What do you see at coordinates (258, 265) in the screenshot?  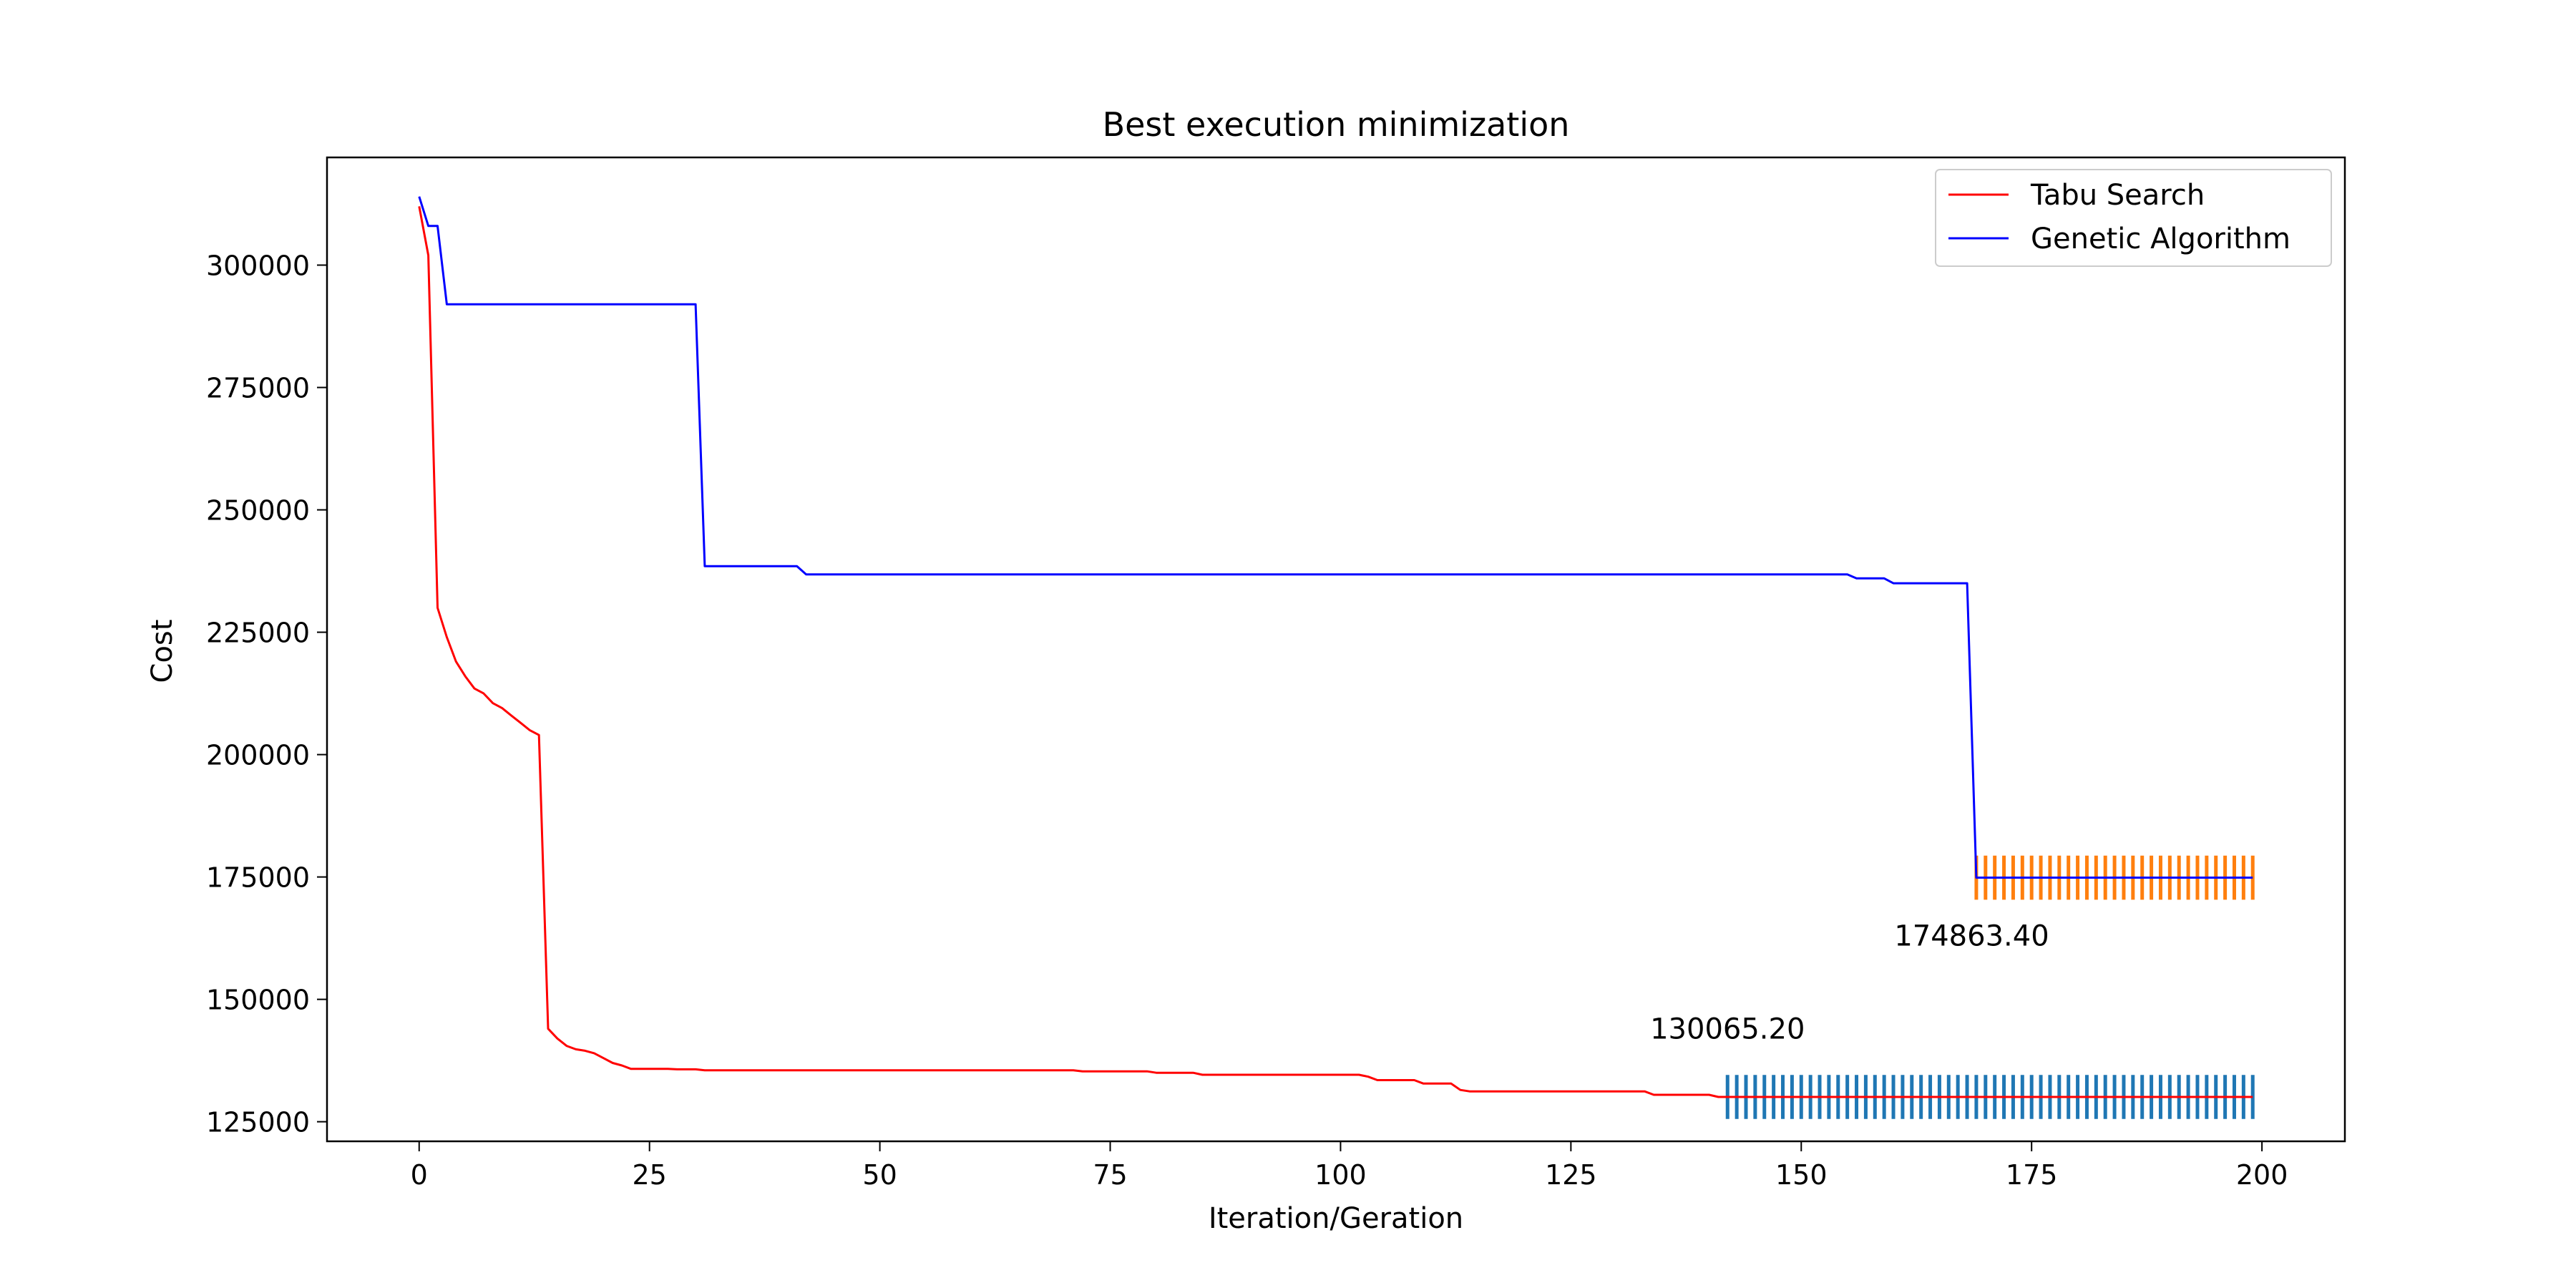 I see `y-tick-label: 300000` at bounding box center [258, 265].